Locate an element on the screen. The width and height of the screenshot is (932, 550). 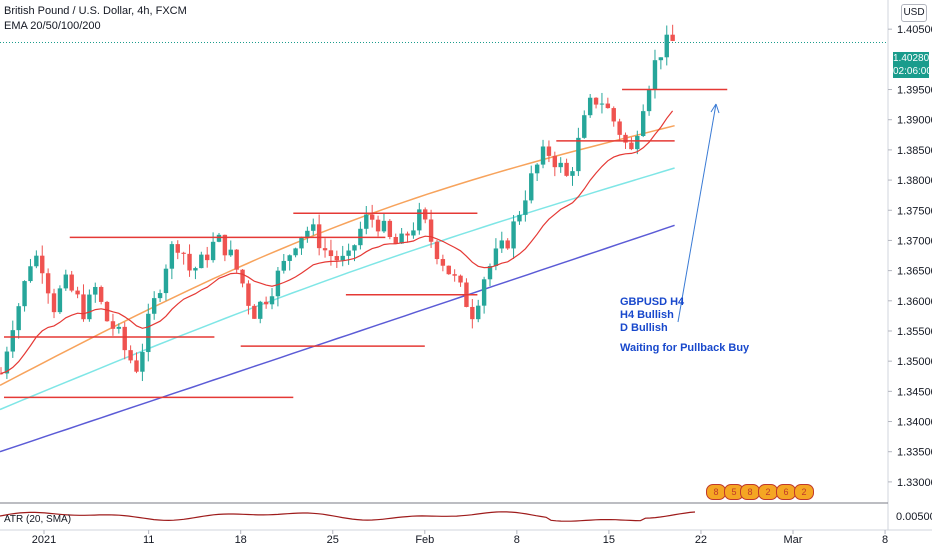
x-tick-label: 22 is located at coordinates (701, 540).